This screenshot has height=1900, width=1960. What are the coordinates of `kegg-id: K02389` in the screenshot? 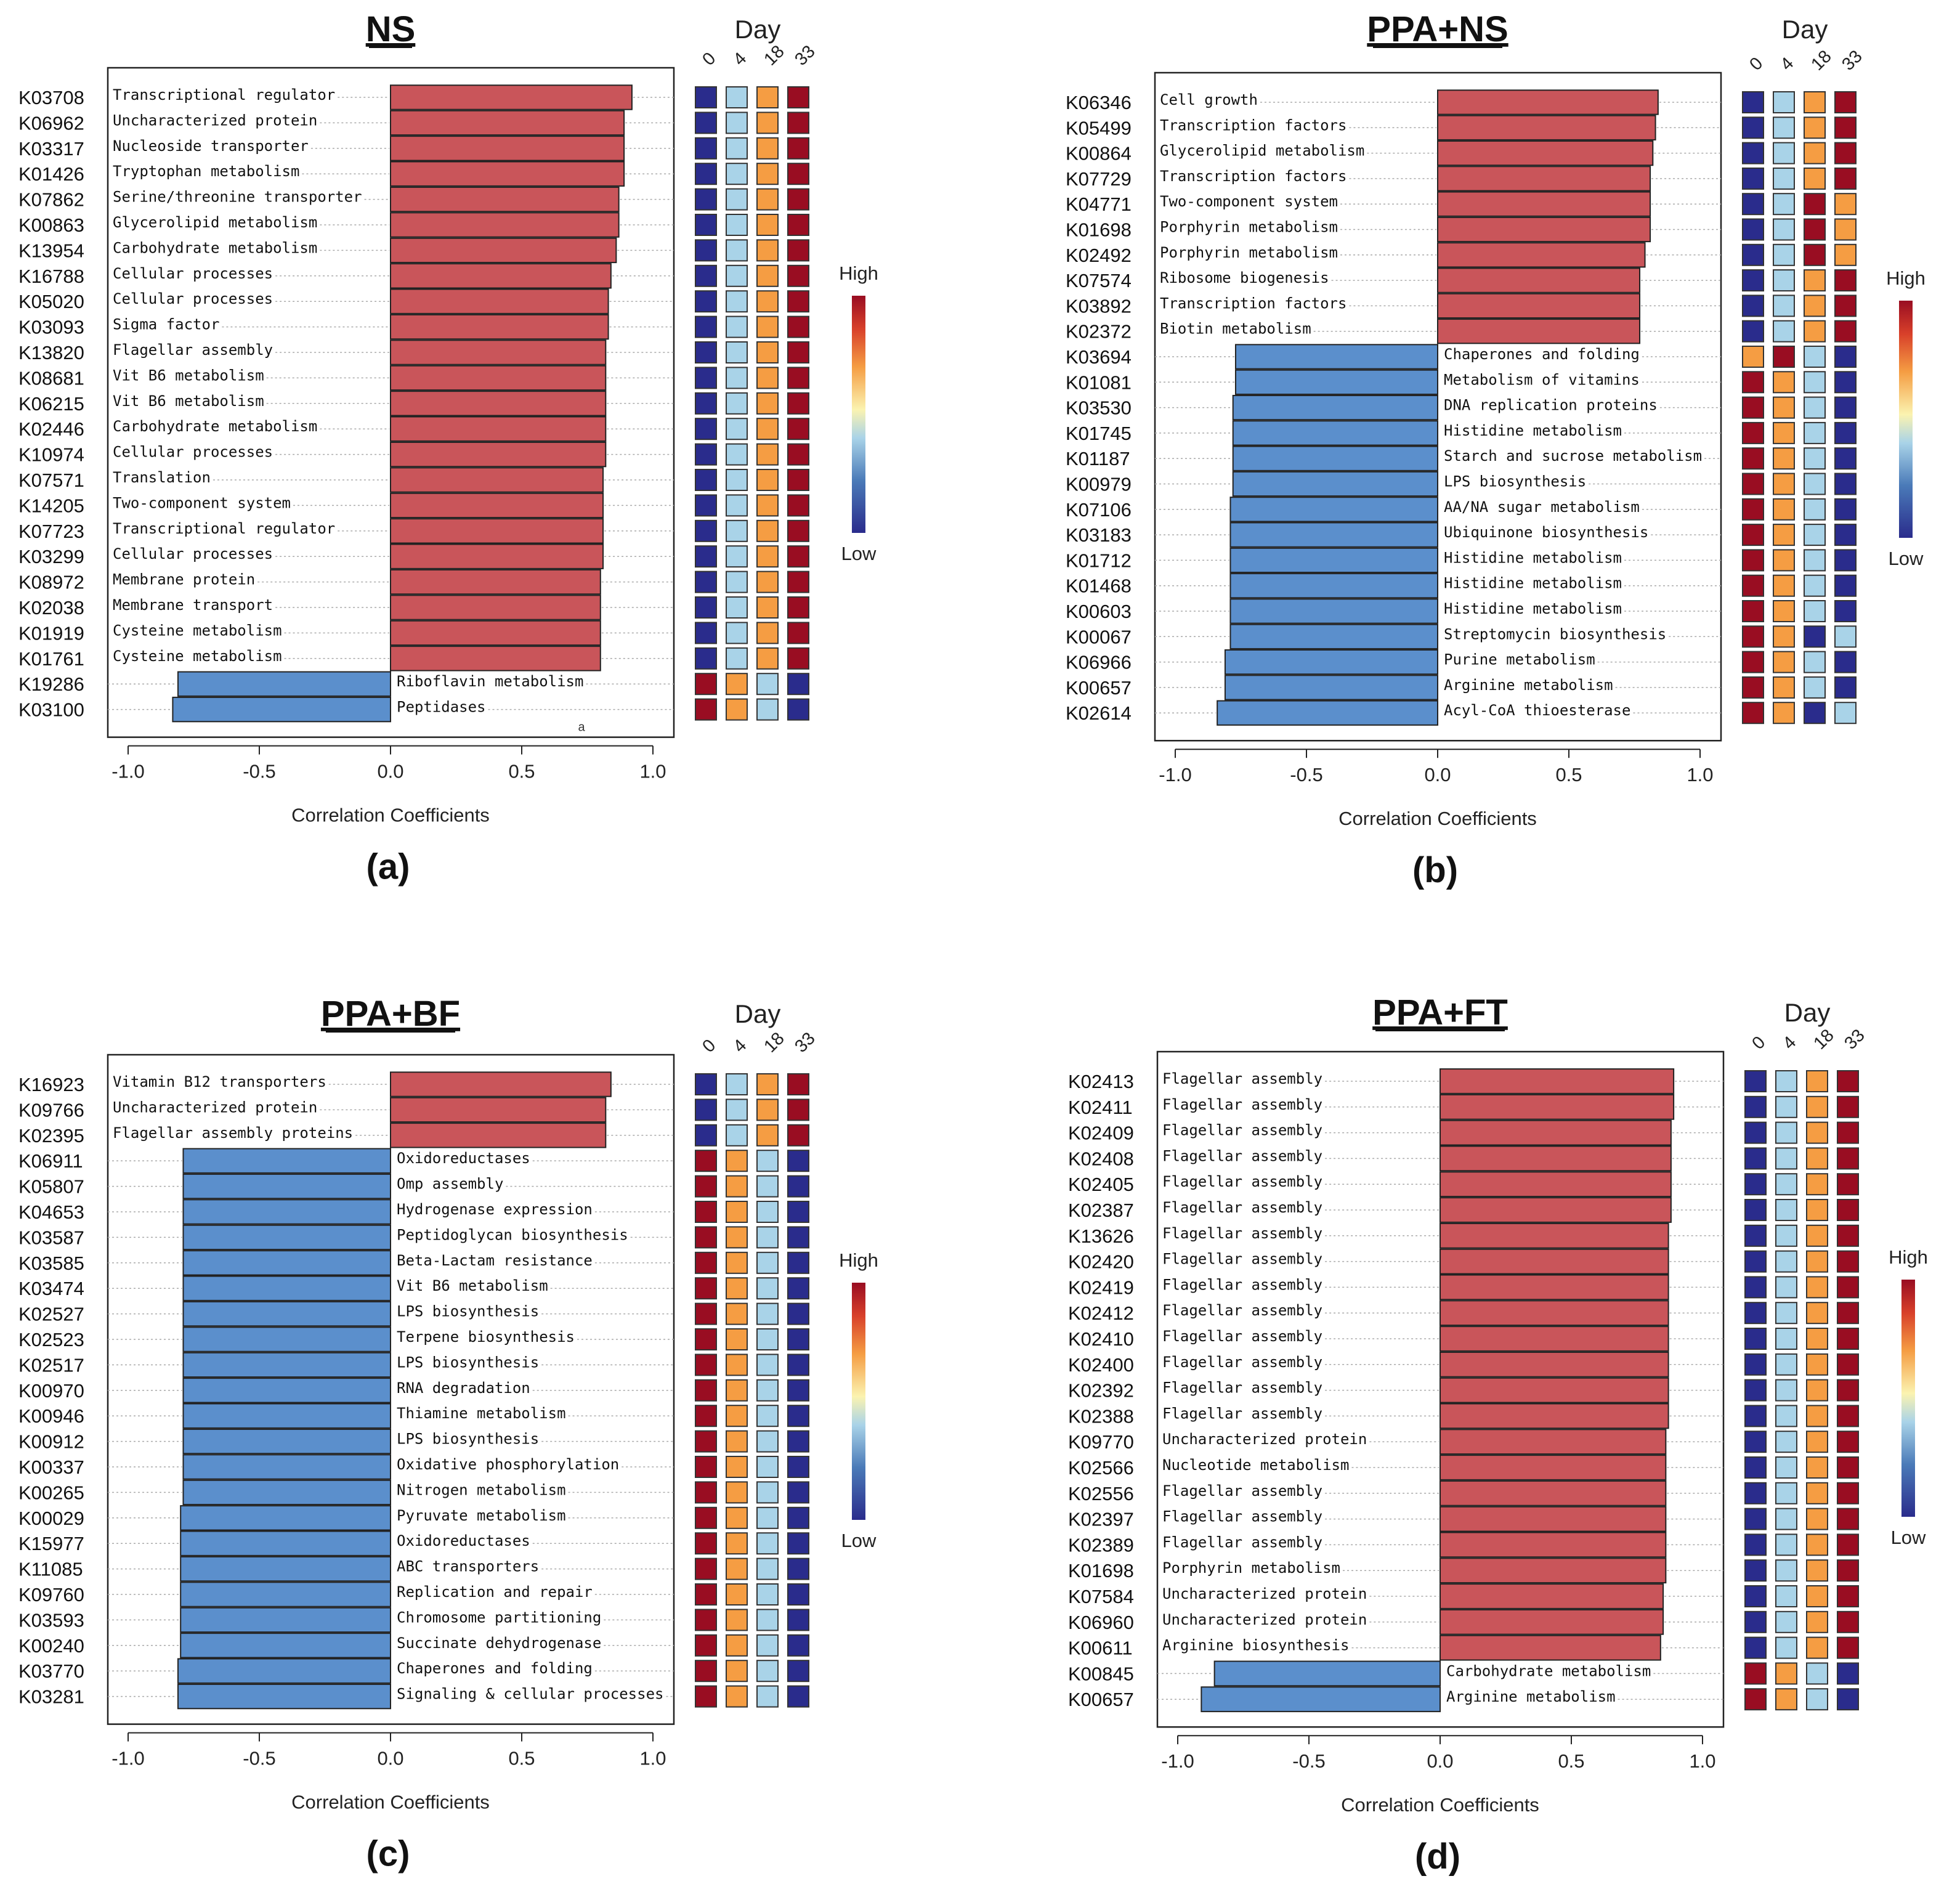 It's located at (1101, 1545).